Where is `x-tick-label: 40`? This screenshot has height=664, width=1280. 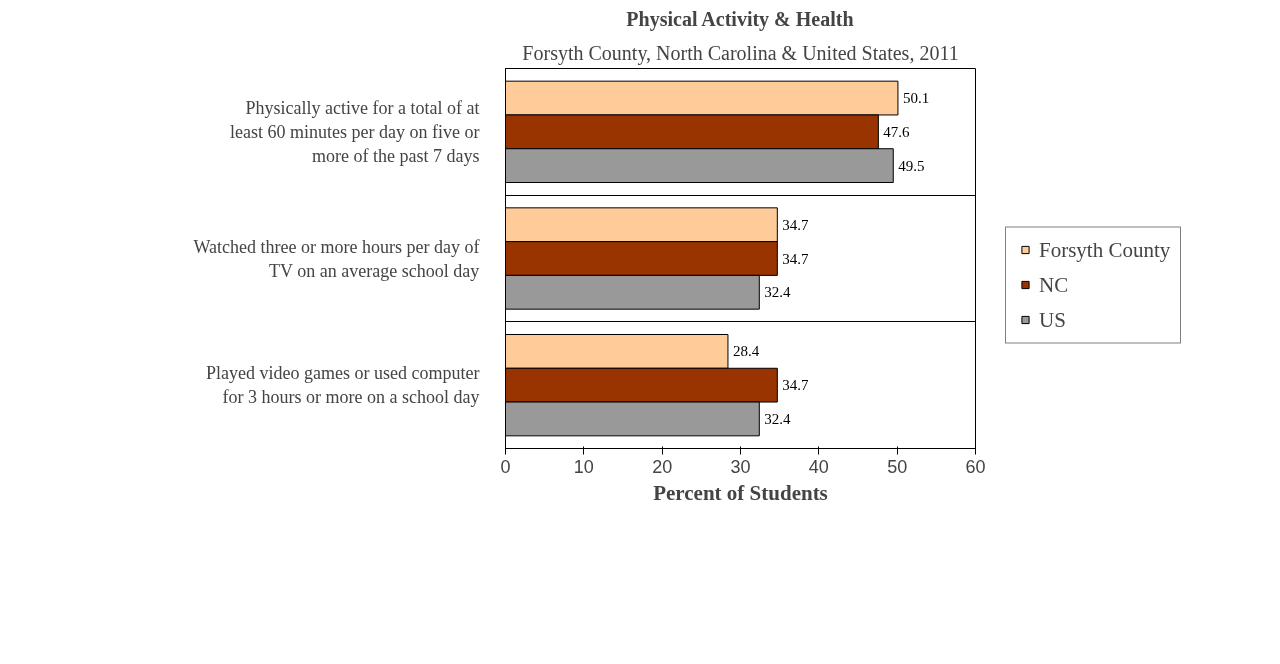
x-tick-label: 40 is located at coordinates (818, 466).